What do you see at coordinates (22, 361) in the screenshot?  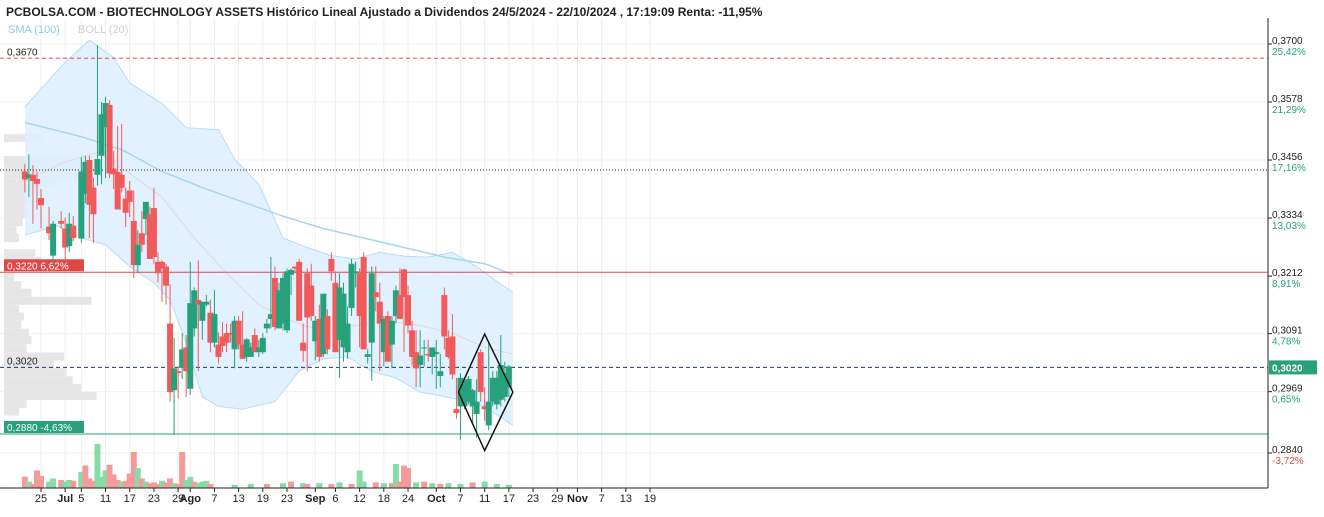 I see `reference-label: 0,3020` at bounding box center [22, 361].